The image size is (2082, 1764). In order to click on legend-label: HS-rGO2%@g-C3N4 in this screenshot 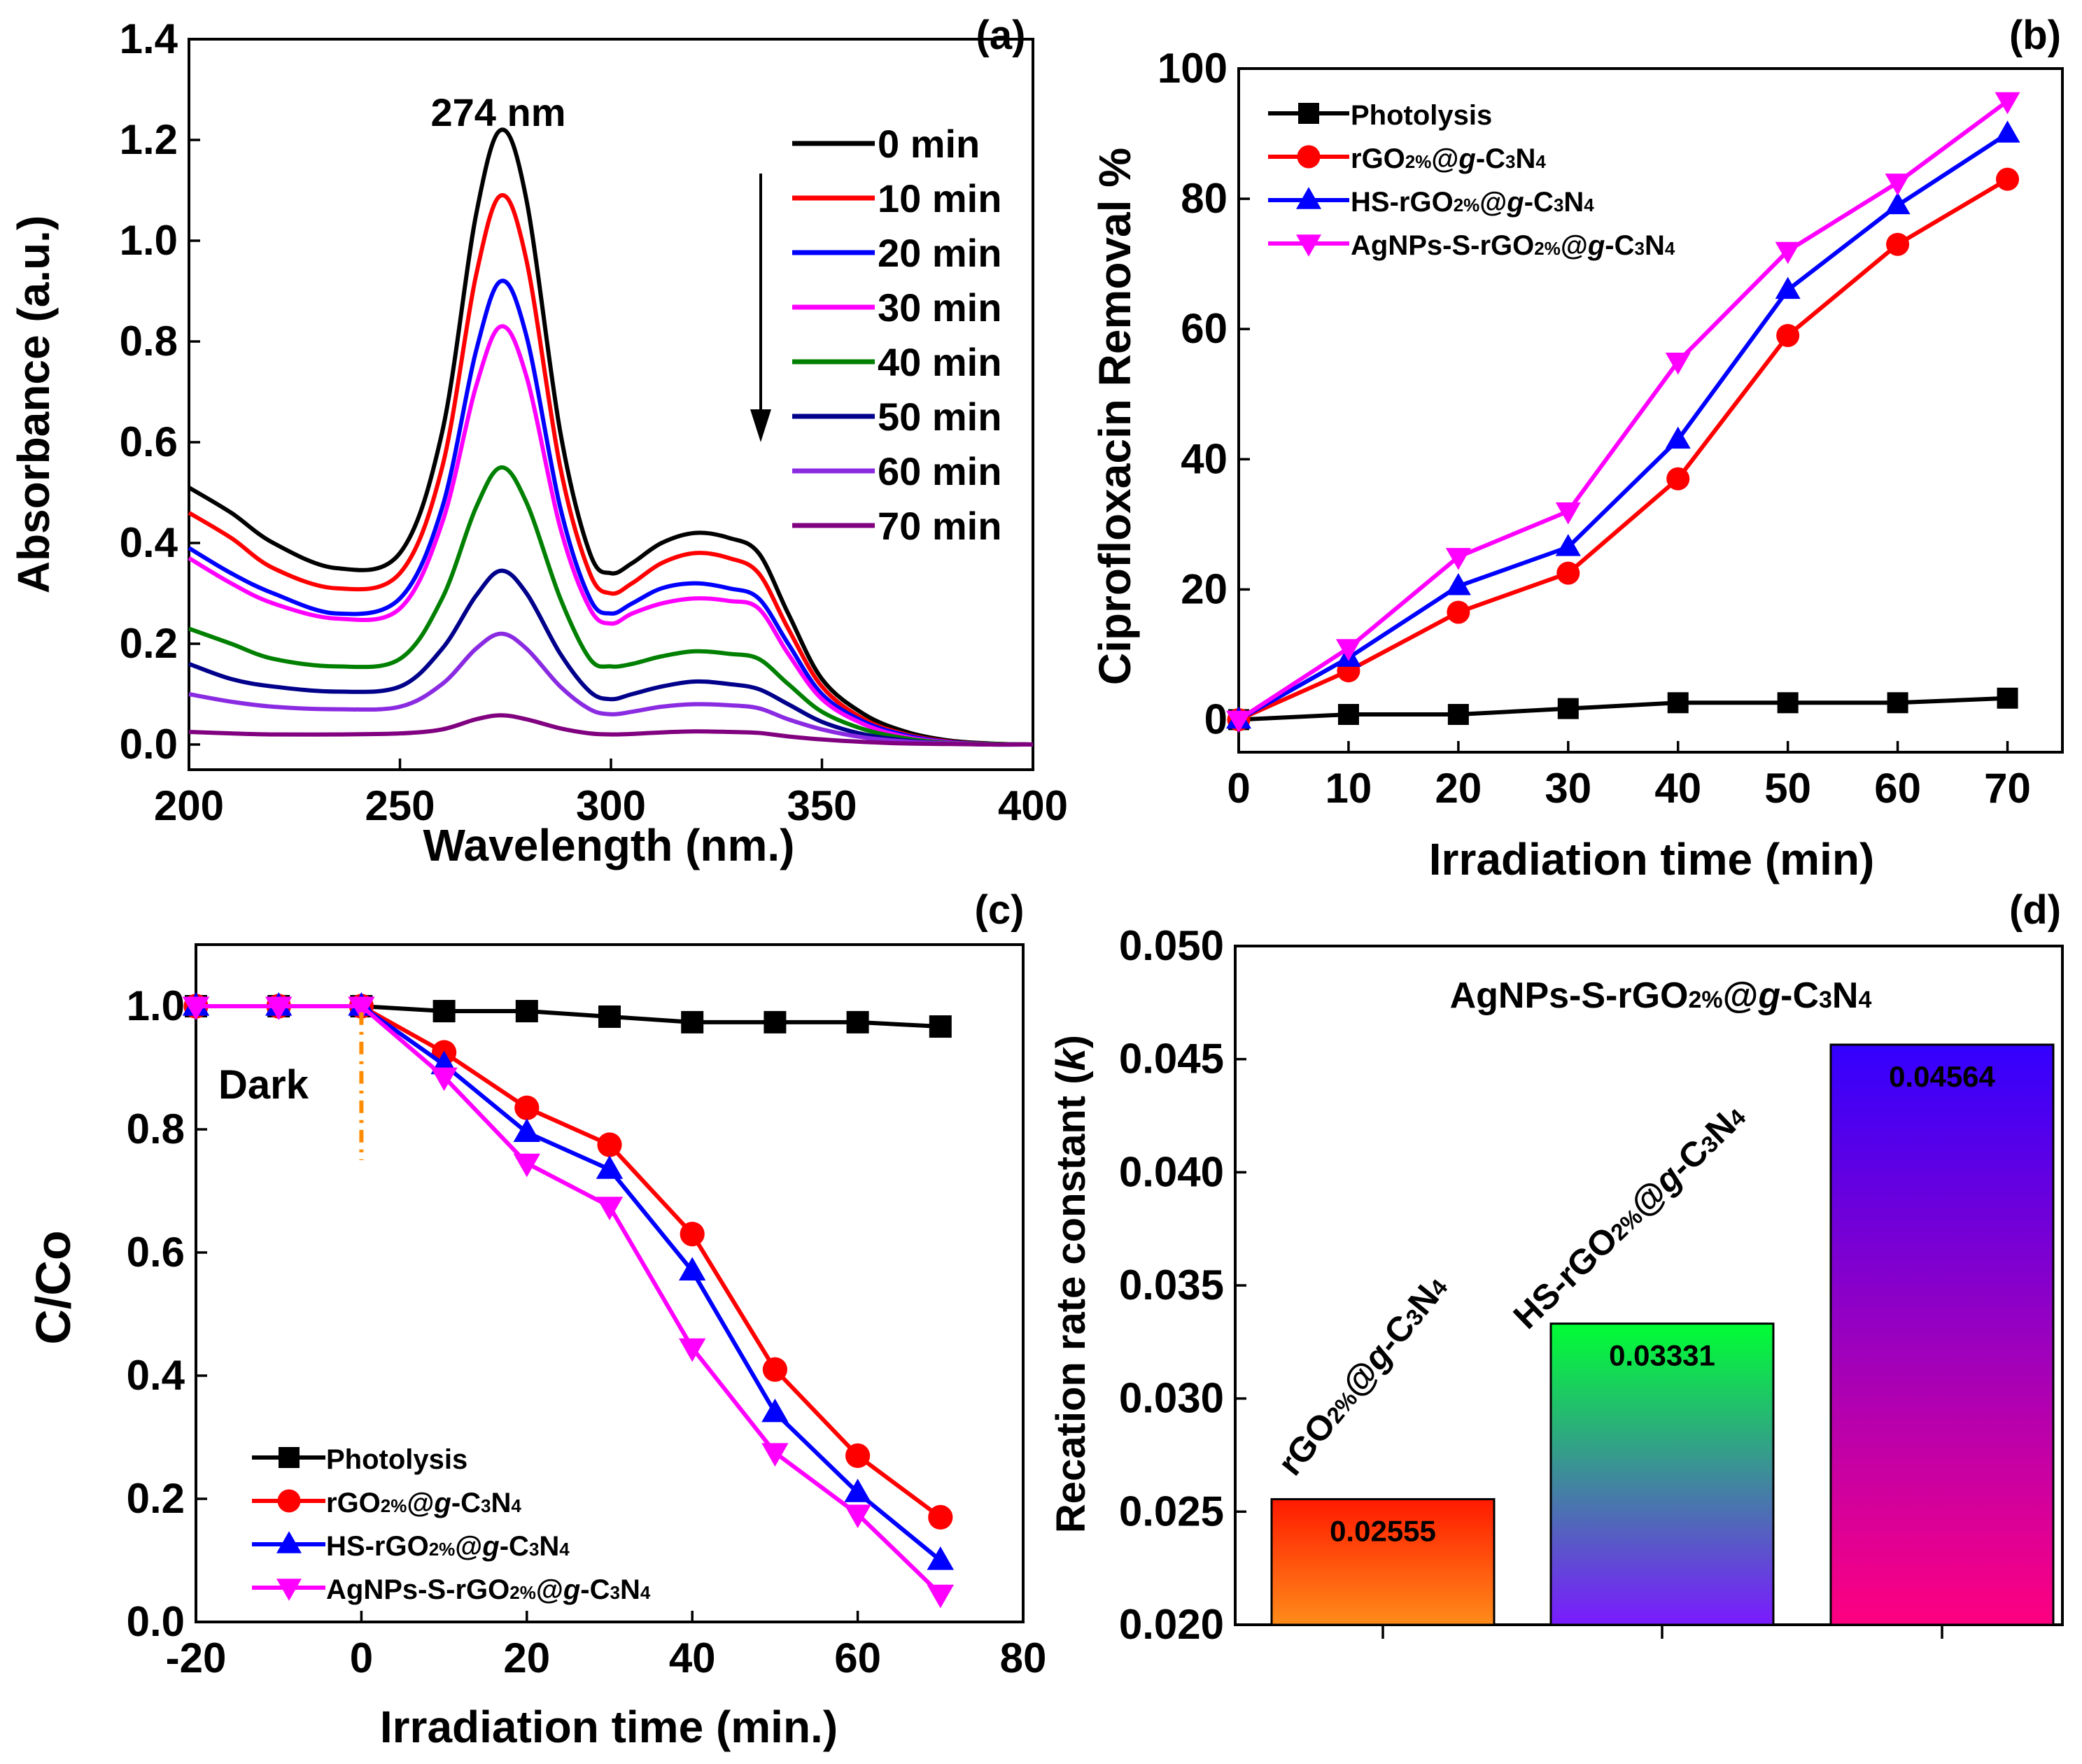, I will do `click(1472, 202)`.